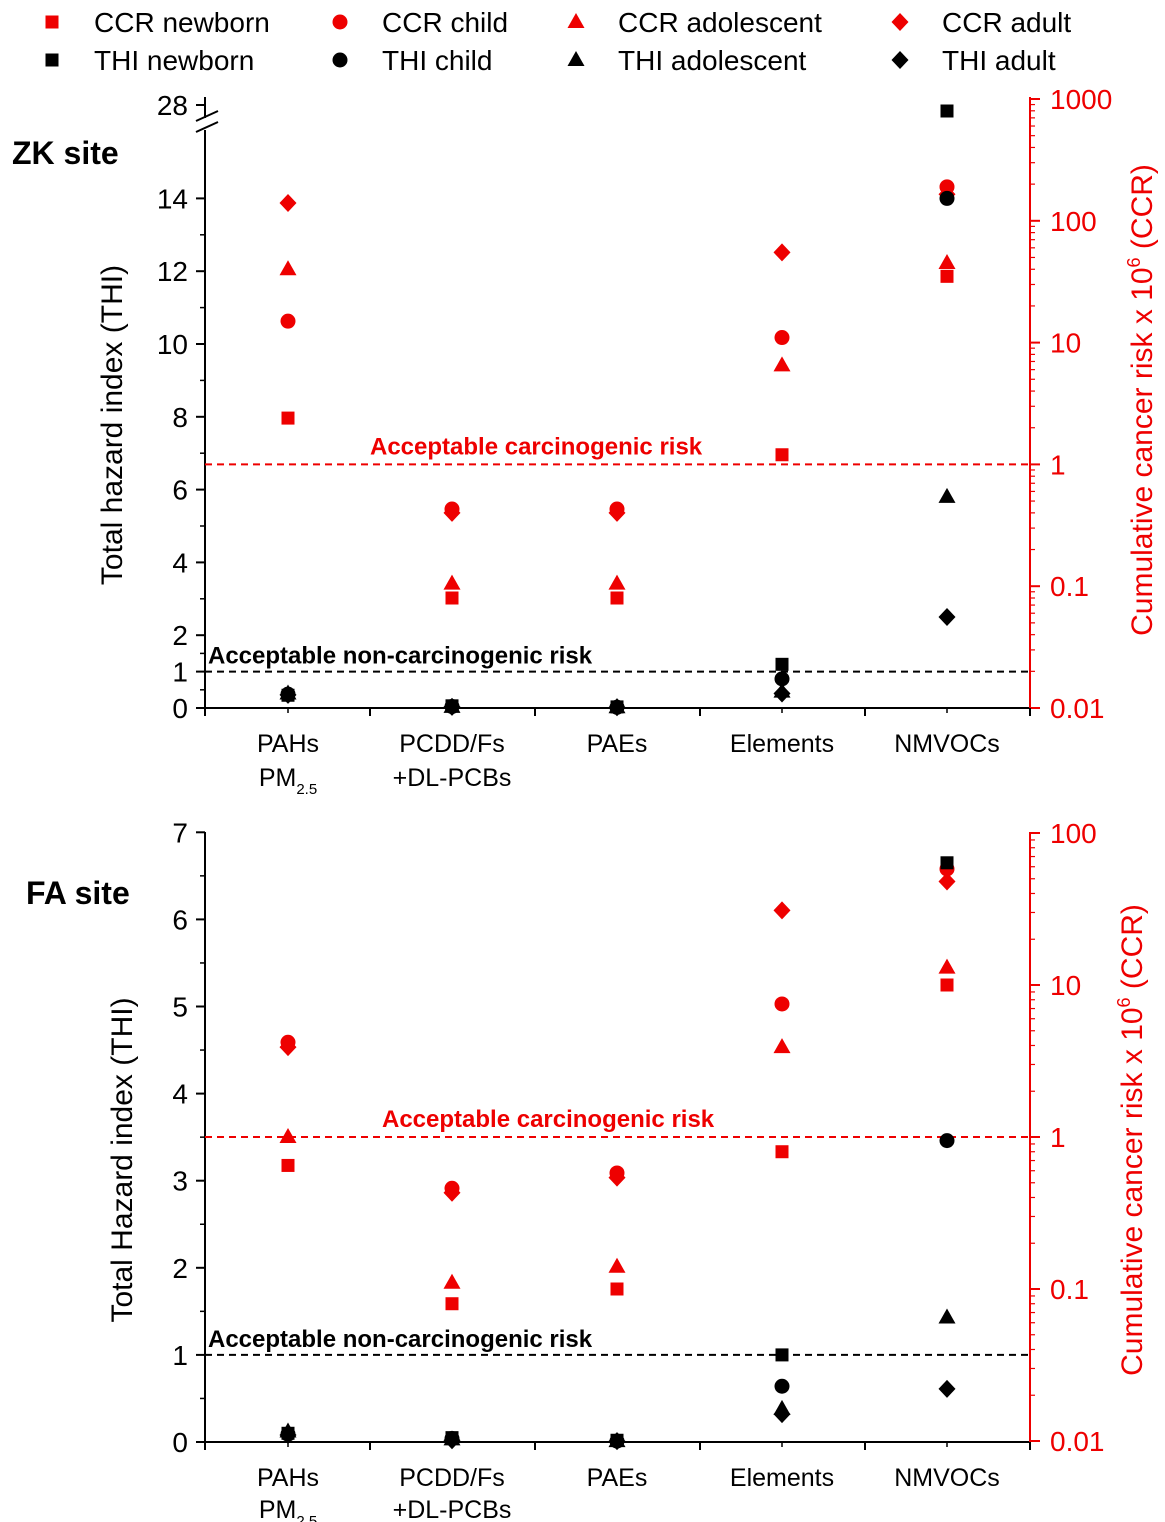 This screenshot has width=1165, height=1522. I want to click on data-point-thi-child, so click(782, 679).